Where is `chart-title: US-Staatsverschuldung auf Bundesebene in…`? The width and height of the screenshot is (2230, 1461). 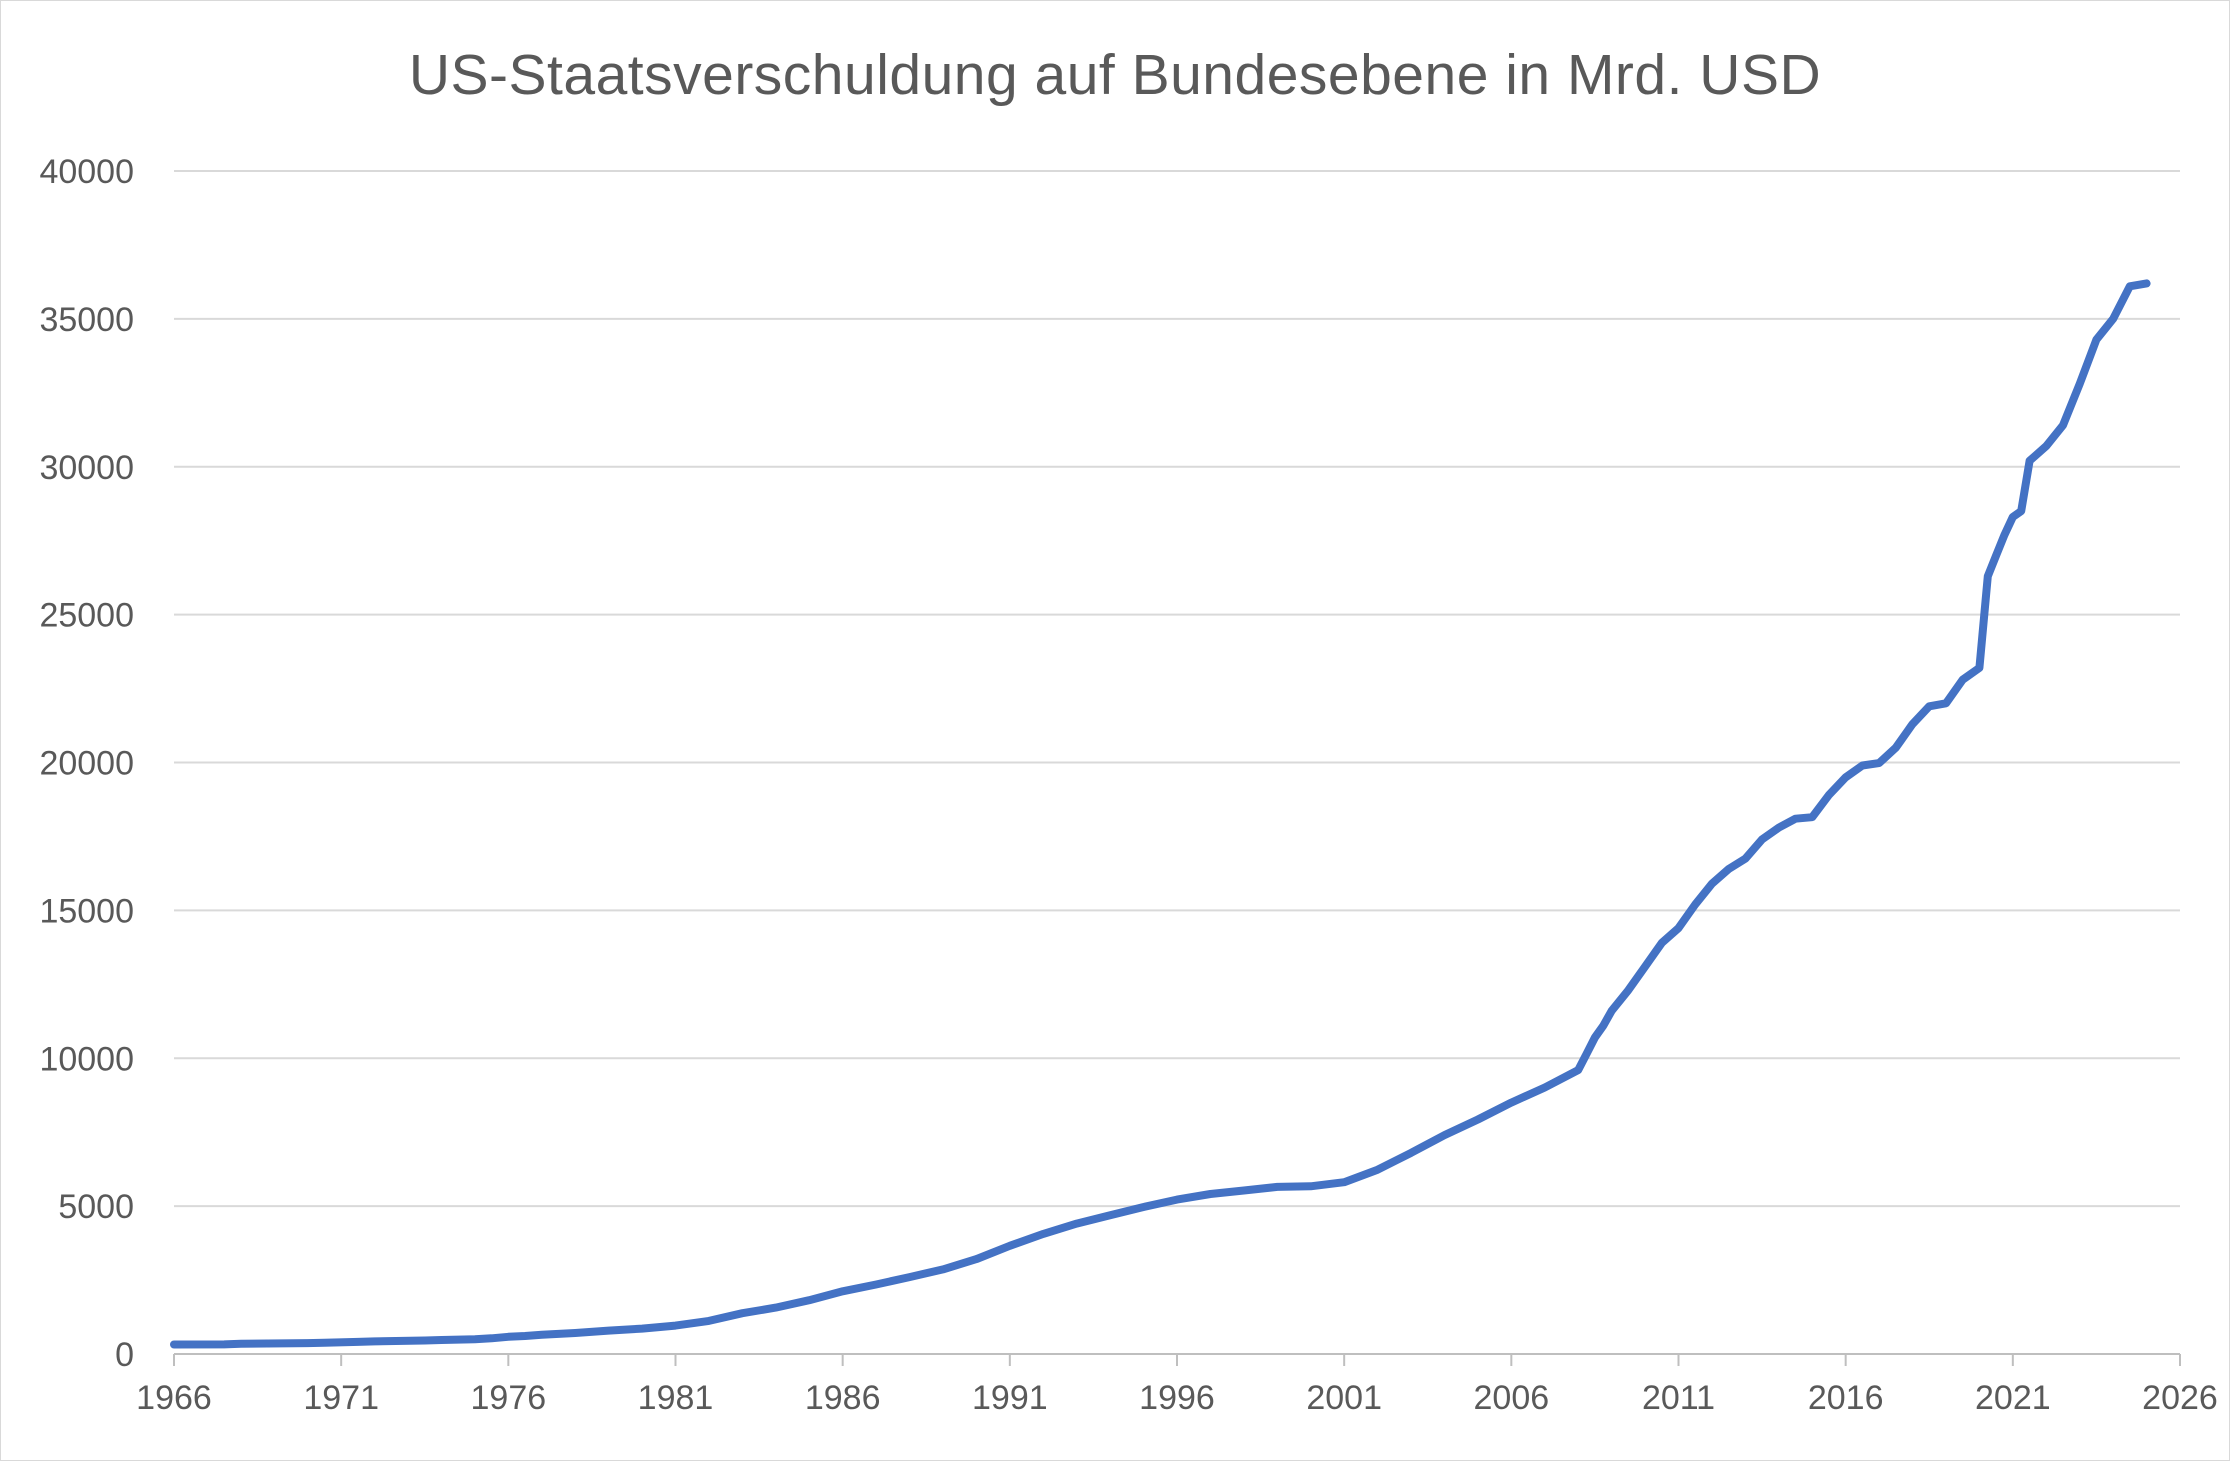 chart-title: US-Staatsverschuldung auf Bundesebene in… is located at coordinates (1115, 75).